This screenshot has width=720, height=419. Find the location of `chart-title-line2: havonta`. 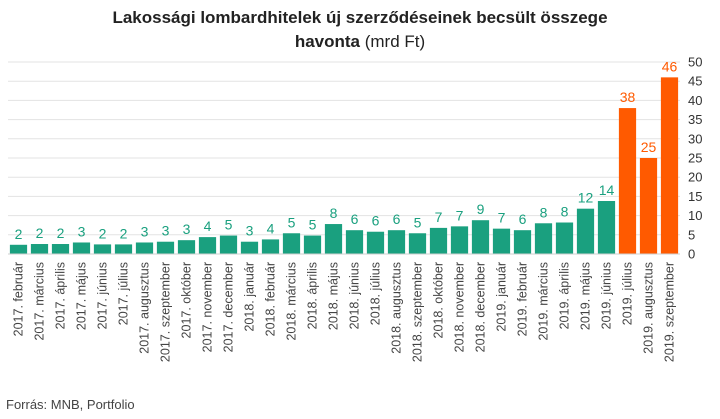

chart-title-line2: havonta is located at coordinates (327, 41).